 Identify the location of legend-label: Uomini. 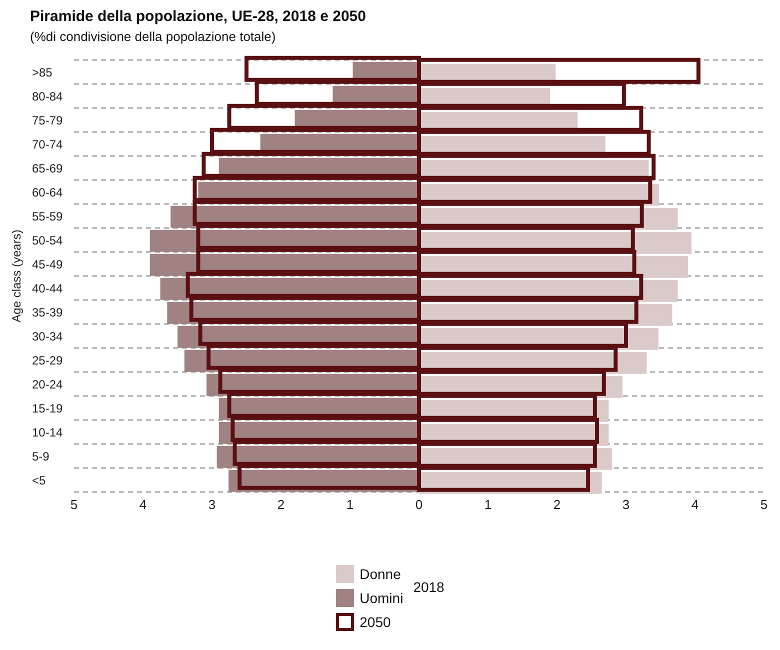
(382, 598).